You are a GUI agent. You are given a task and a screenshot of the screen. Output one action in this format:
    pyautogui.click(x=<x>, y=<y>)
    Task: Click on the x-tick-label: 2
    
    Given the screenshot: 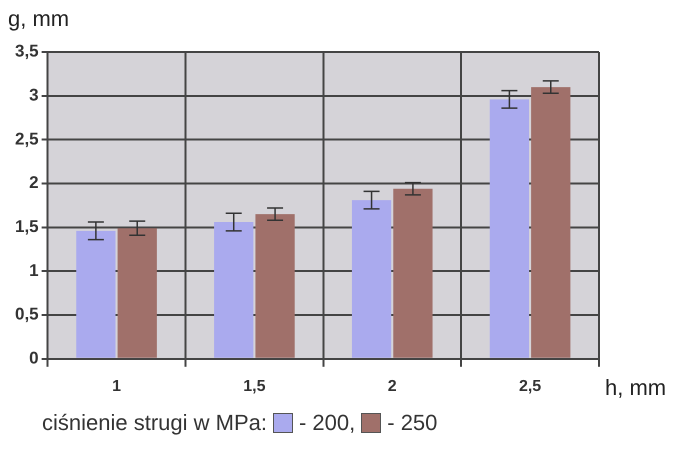 What is the action you would take?
    pyautogui.click(x=392, y=386)
    